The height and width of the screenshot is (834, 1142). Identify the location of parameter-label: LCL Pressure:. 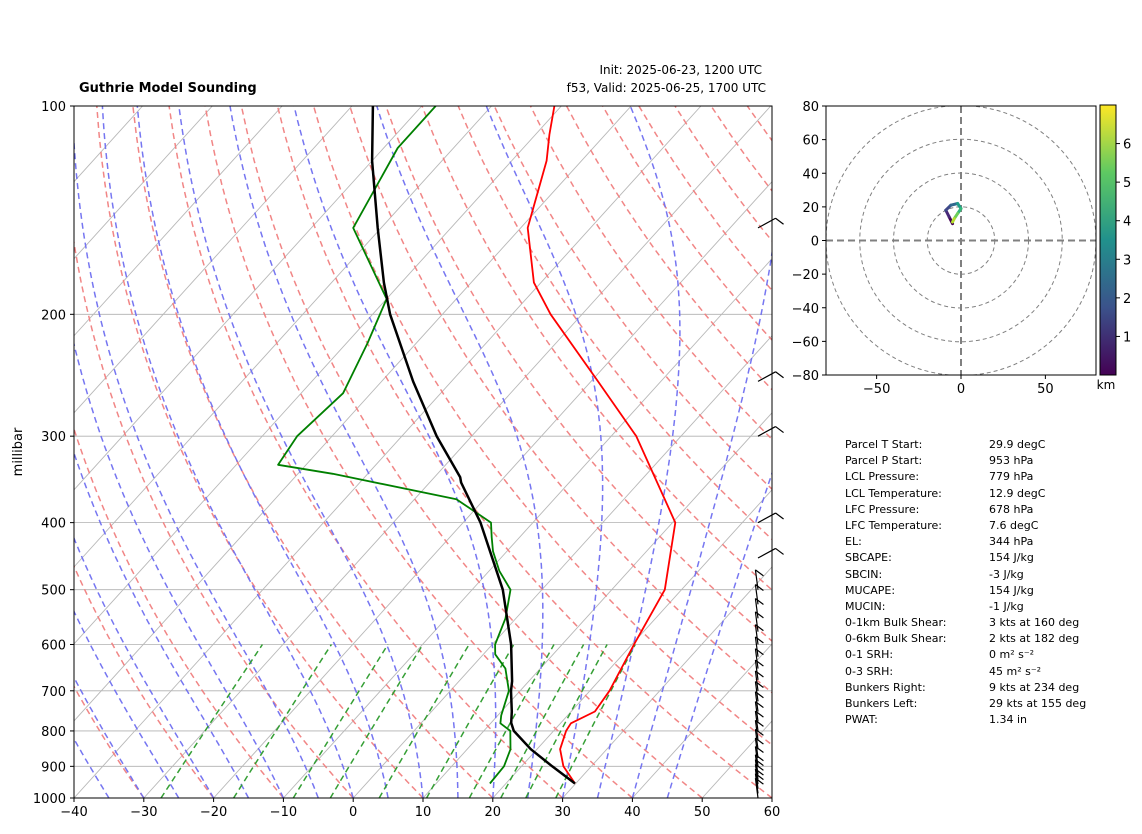
(882, 477).